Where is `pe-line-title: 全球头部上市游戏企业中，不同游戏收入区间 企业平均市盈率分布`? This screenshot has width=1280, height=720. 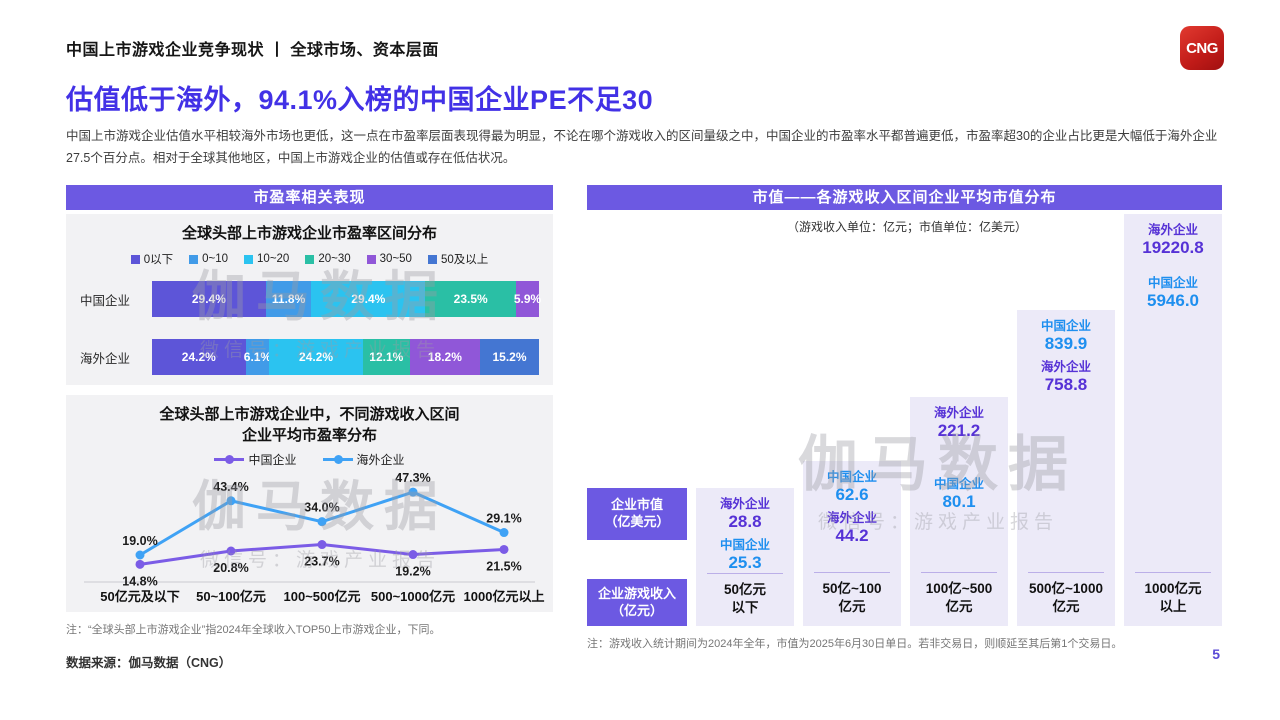 pe-line-title: 全球头部上市游戏企业中，不同游戏收入区间 企业平均市盈率分布 is located at coordinates (309, 425).